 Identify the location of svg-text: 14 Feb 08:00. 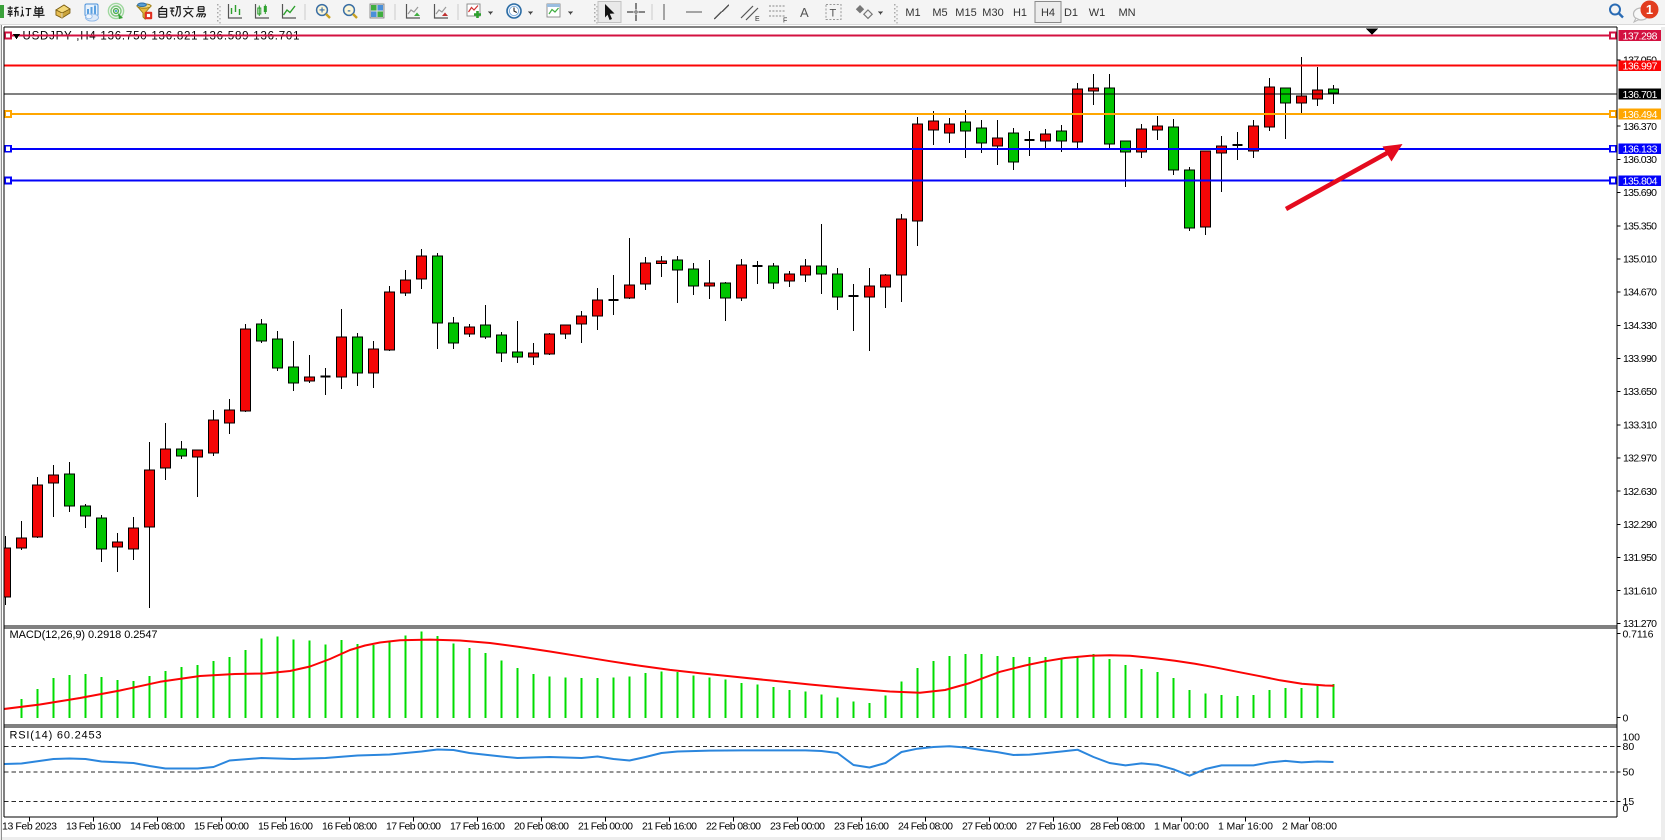
(157, 827).